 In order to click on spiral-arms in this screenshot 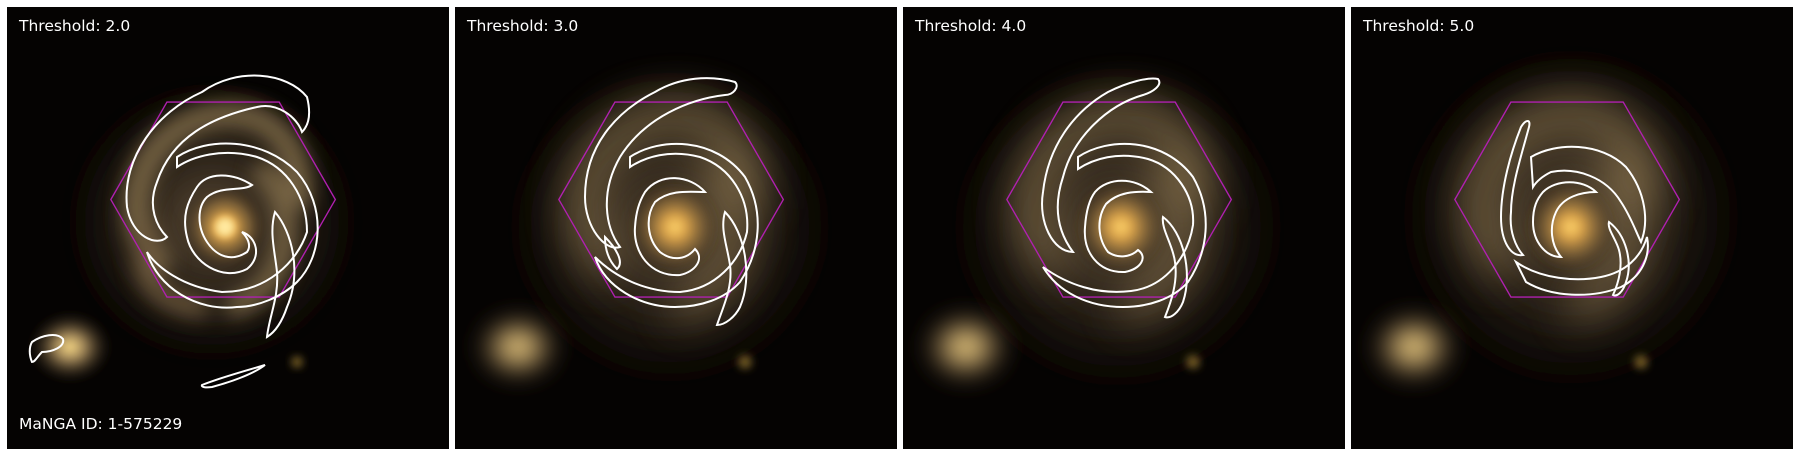, I will do `click(665, 209)`.